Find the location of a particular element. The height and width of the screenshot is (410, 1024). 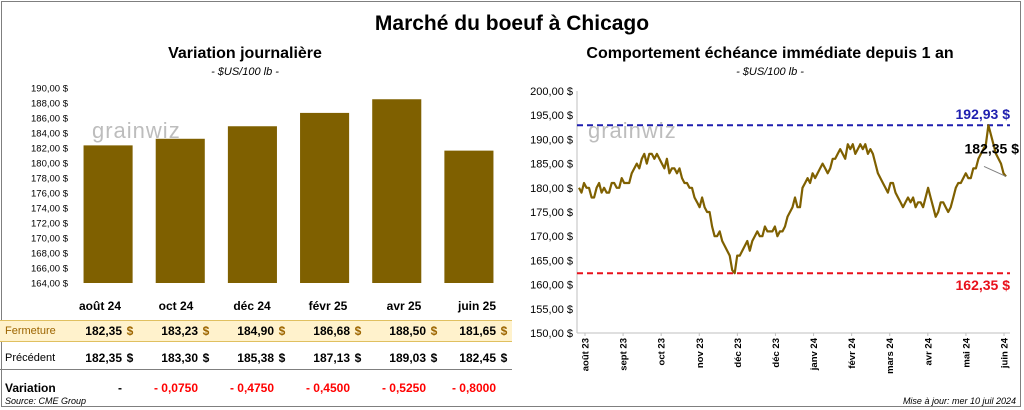

page-title: Marché du boeuf à Chicago is located at coordinates (512, 23).